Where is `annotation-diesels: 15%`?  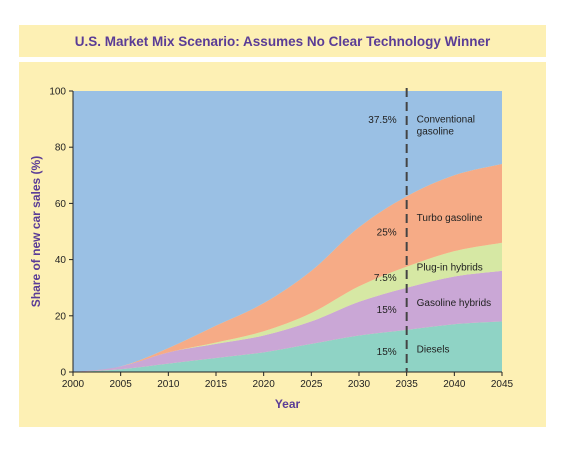
annotation-diesels: 15% is located at coordinates (387, 352).